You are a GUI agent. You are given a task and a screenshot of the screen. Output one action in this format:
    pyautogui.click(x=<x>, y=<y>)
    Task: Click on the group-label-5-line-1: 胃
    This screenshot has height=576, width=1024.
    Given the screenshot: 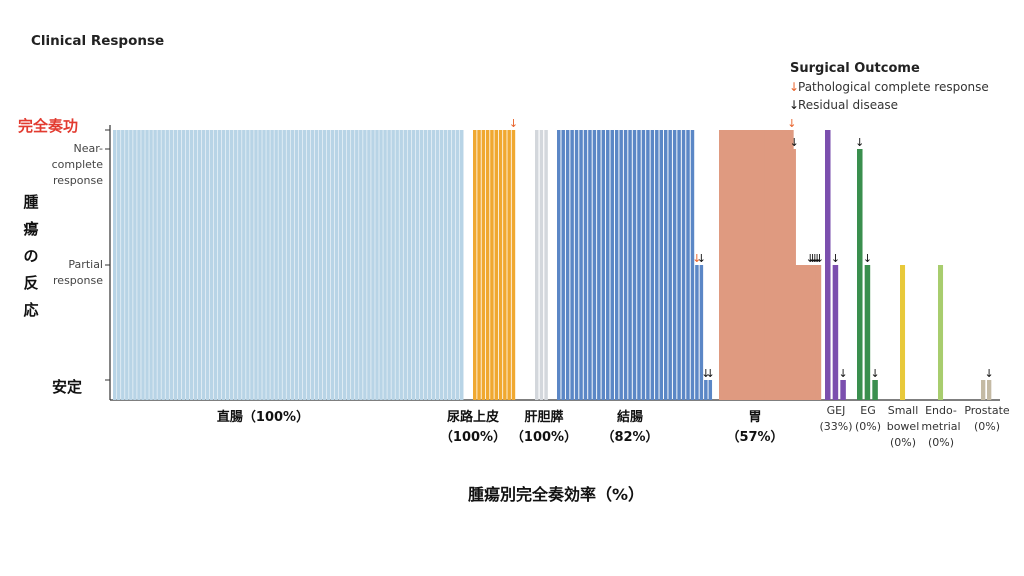 What is the action you would take?
    pyautogui.click(x=754, y=417)
    